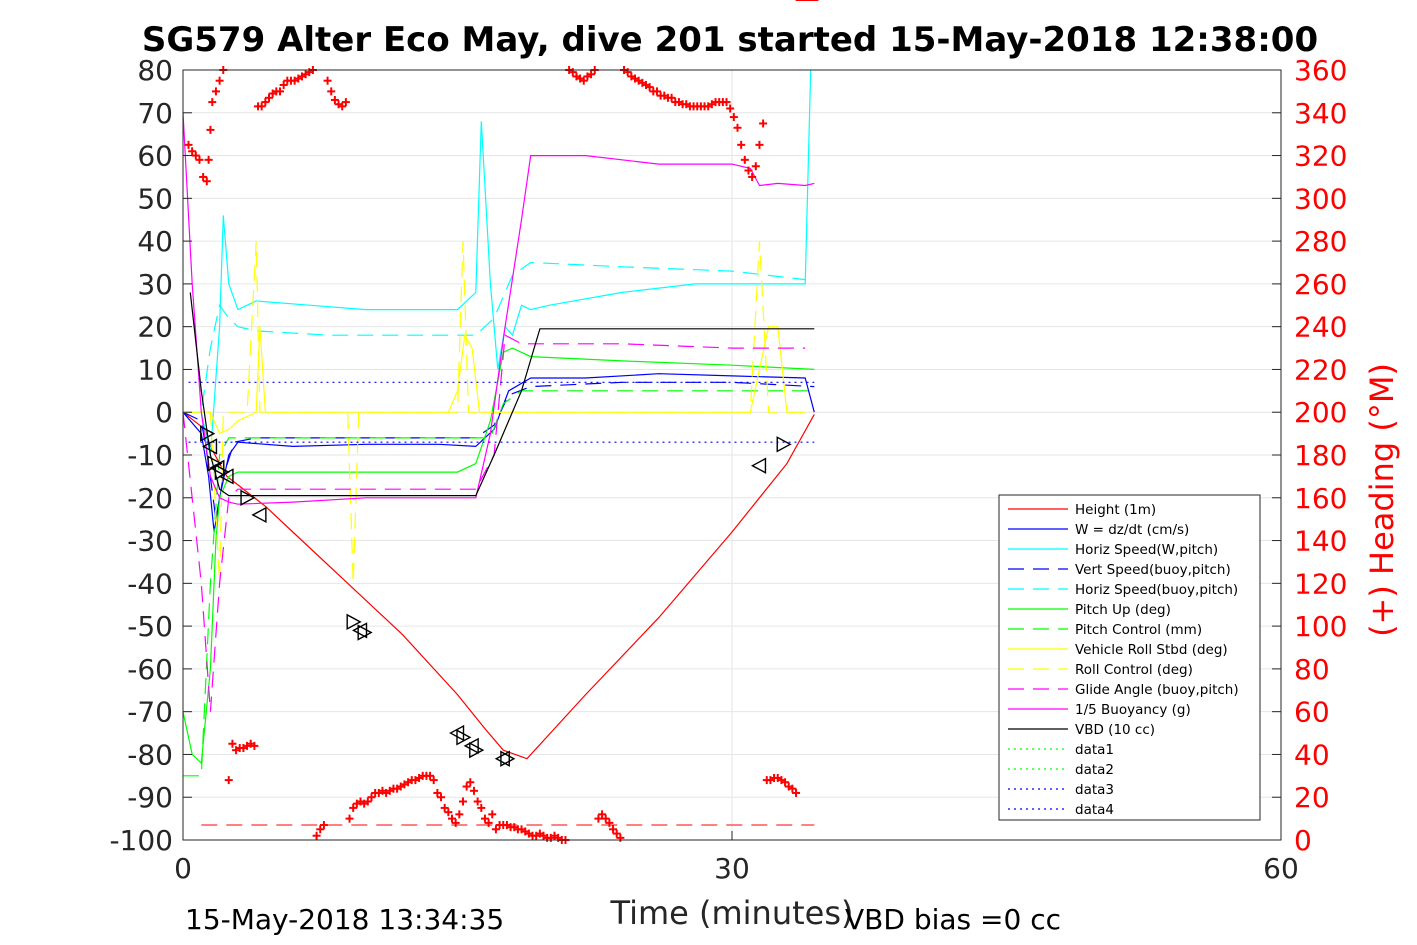 The height and width of the screenshot is (945, 1417). I want to click on y-tick-label: 30, so click(155, 284).